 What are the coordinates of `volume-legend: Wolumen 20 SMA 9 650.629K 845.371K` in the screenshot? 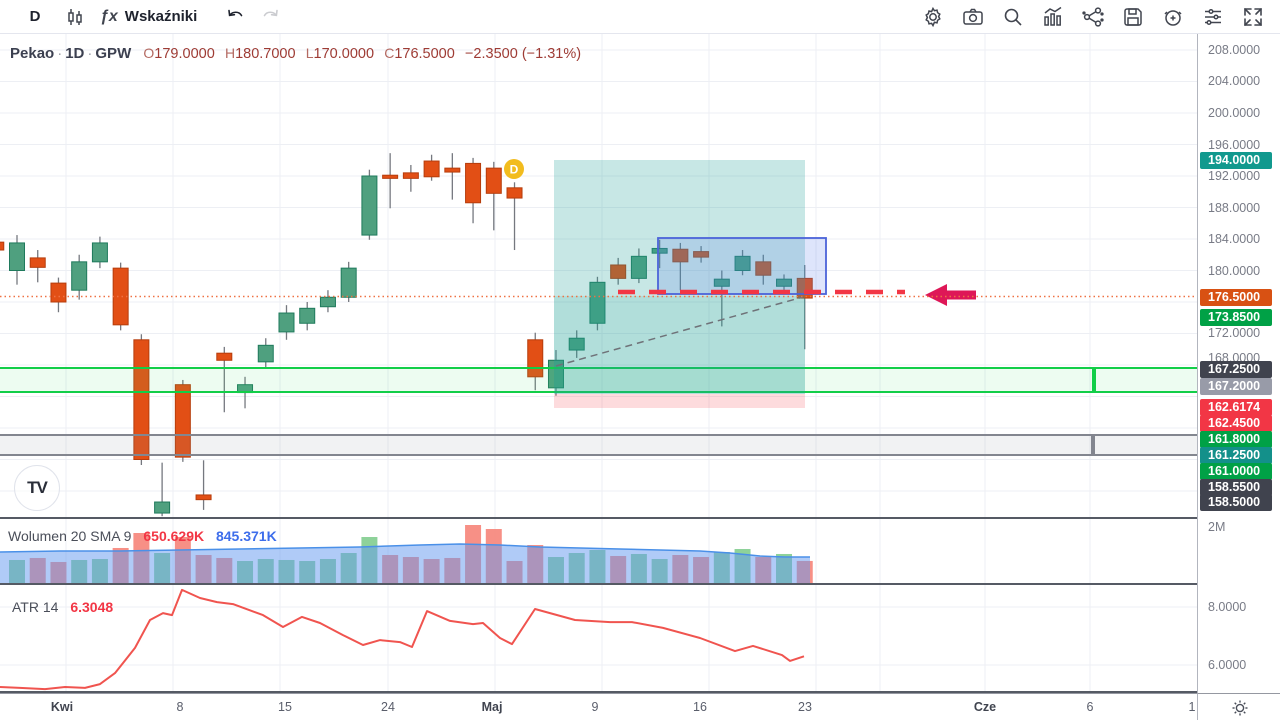 It's located at (142, 536).